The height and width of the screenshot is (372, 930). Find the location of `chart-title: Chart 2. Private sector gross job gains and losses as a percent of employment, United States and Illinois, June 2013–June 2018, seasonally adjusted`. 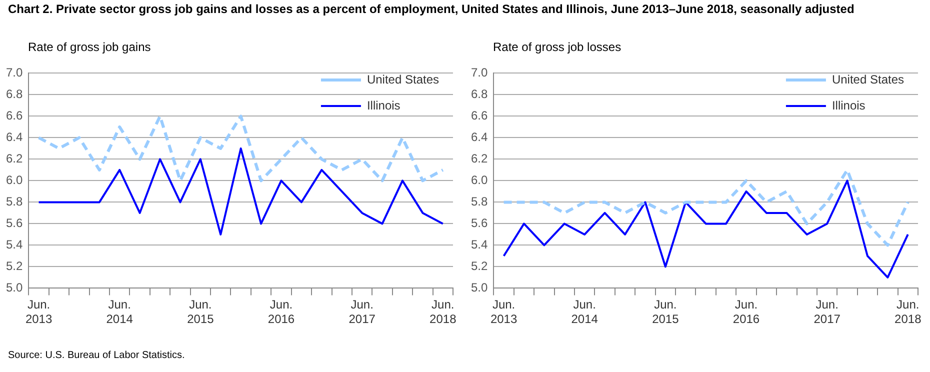

chart-title: Chart 2. Private sector gross job gains and losses as a percent of employment, United States and Illinois, June 2013–June 2018, seasonally adjusted is located at coordinates (432, 9).